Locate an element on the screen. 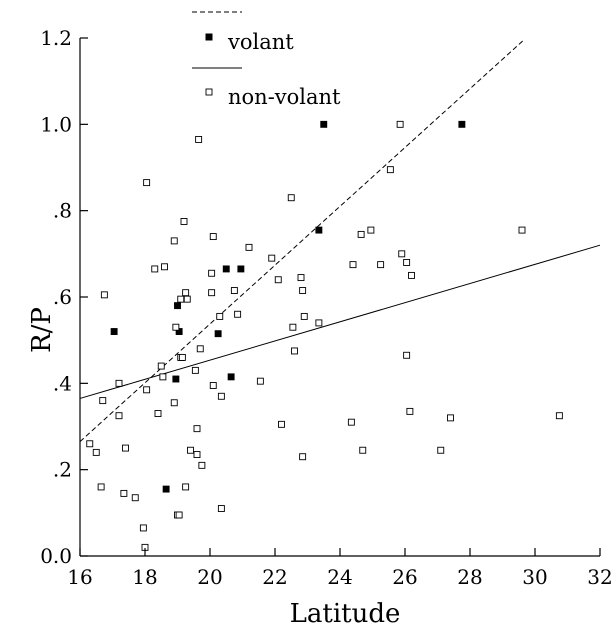 This screenshot has width=616, height=631. x-tick-label: 22 is located at coordinates (274, 577).